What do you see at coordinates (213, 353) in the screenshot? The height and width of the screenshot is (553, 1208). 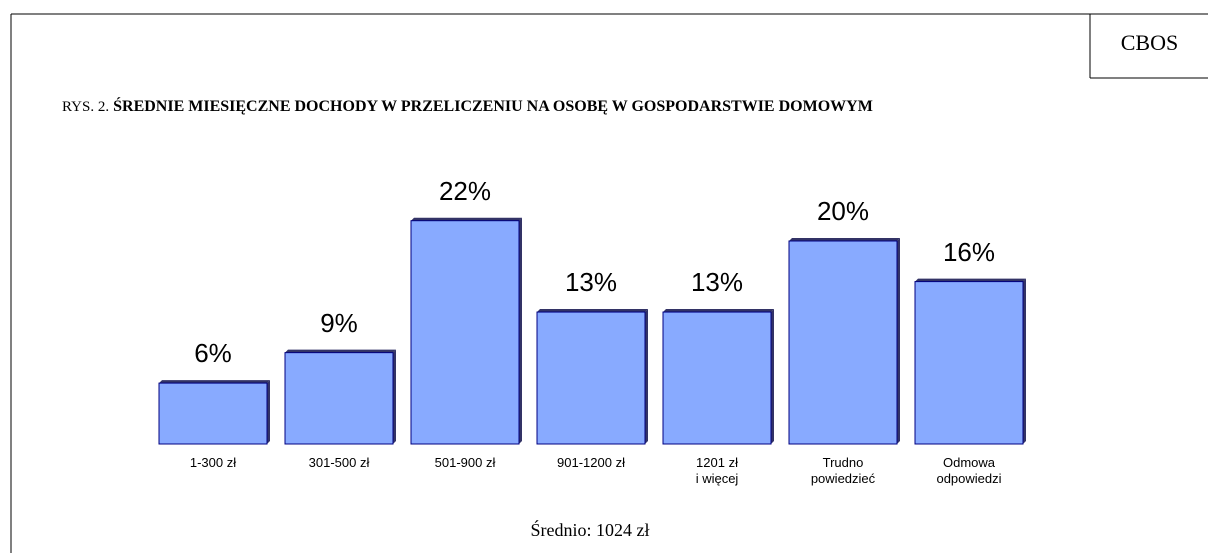 I see `value-label: 6%` at bounding box center [213, 353].